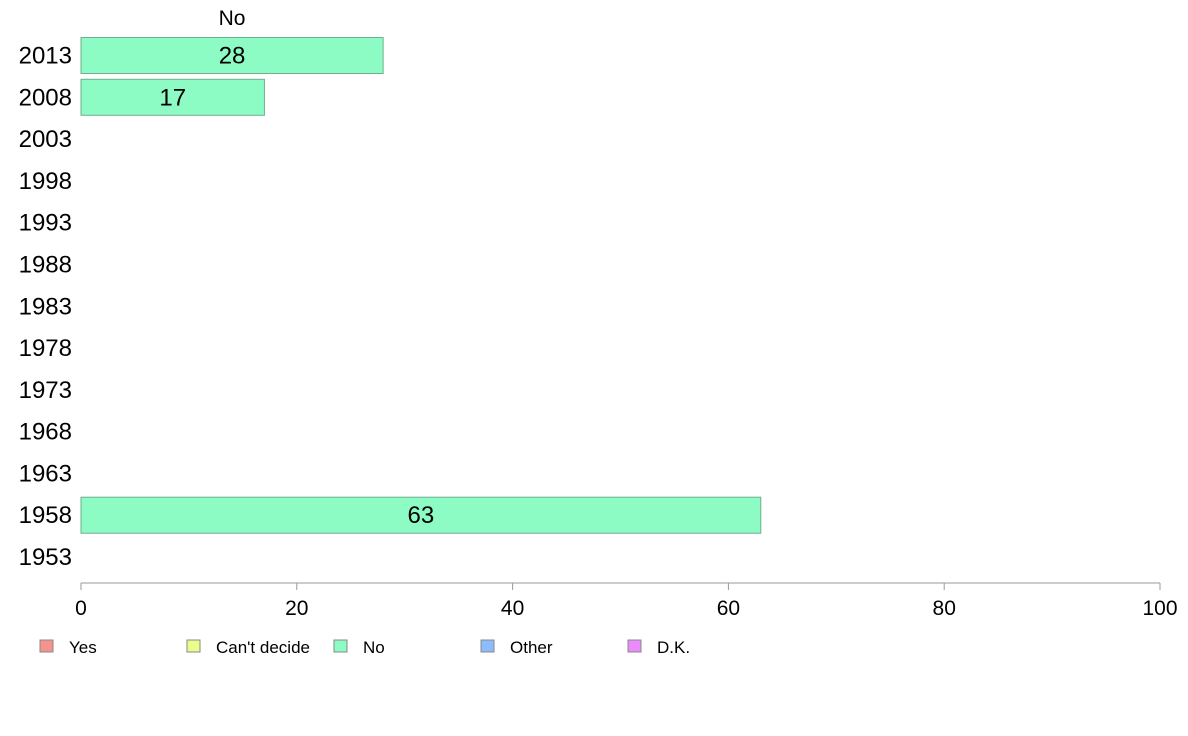  I want to click on bar-label-no-1958: 63, so click(421, 515).